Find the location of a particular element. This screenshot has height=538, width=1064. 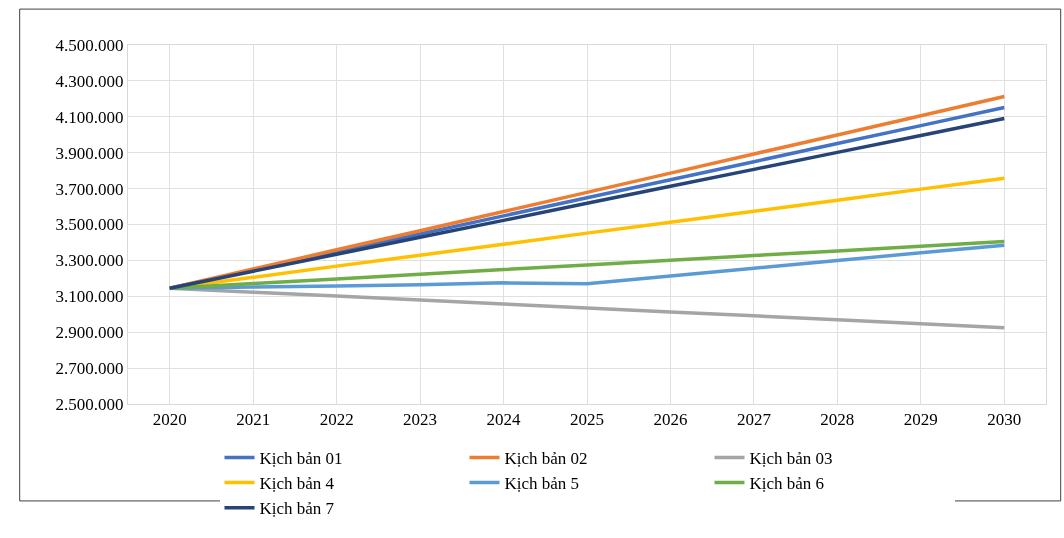

x-tick-label: 2025 is located at coordinates (587, 420).